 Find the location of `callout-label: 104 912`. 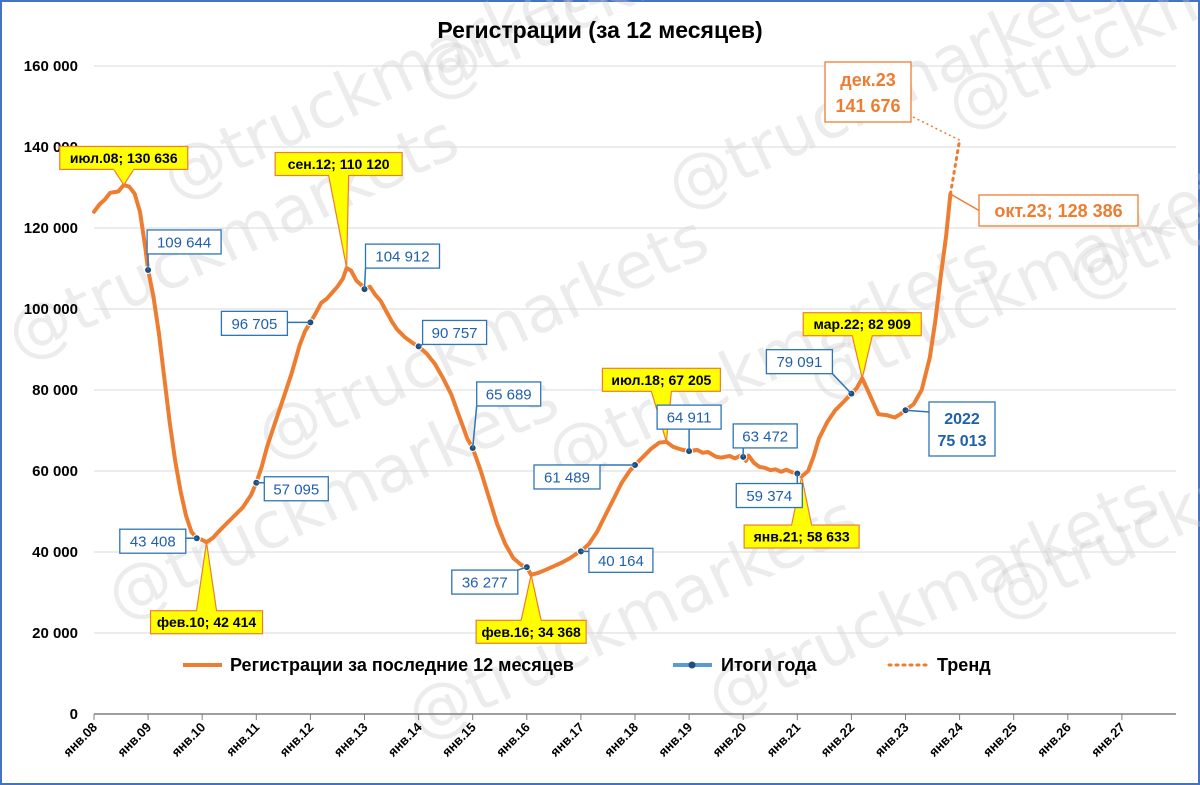

callout-label: 104 912 is located at coordinates (402, 257).